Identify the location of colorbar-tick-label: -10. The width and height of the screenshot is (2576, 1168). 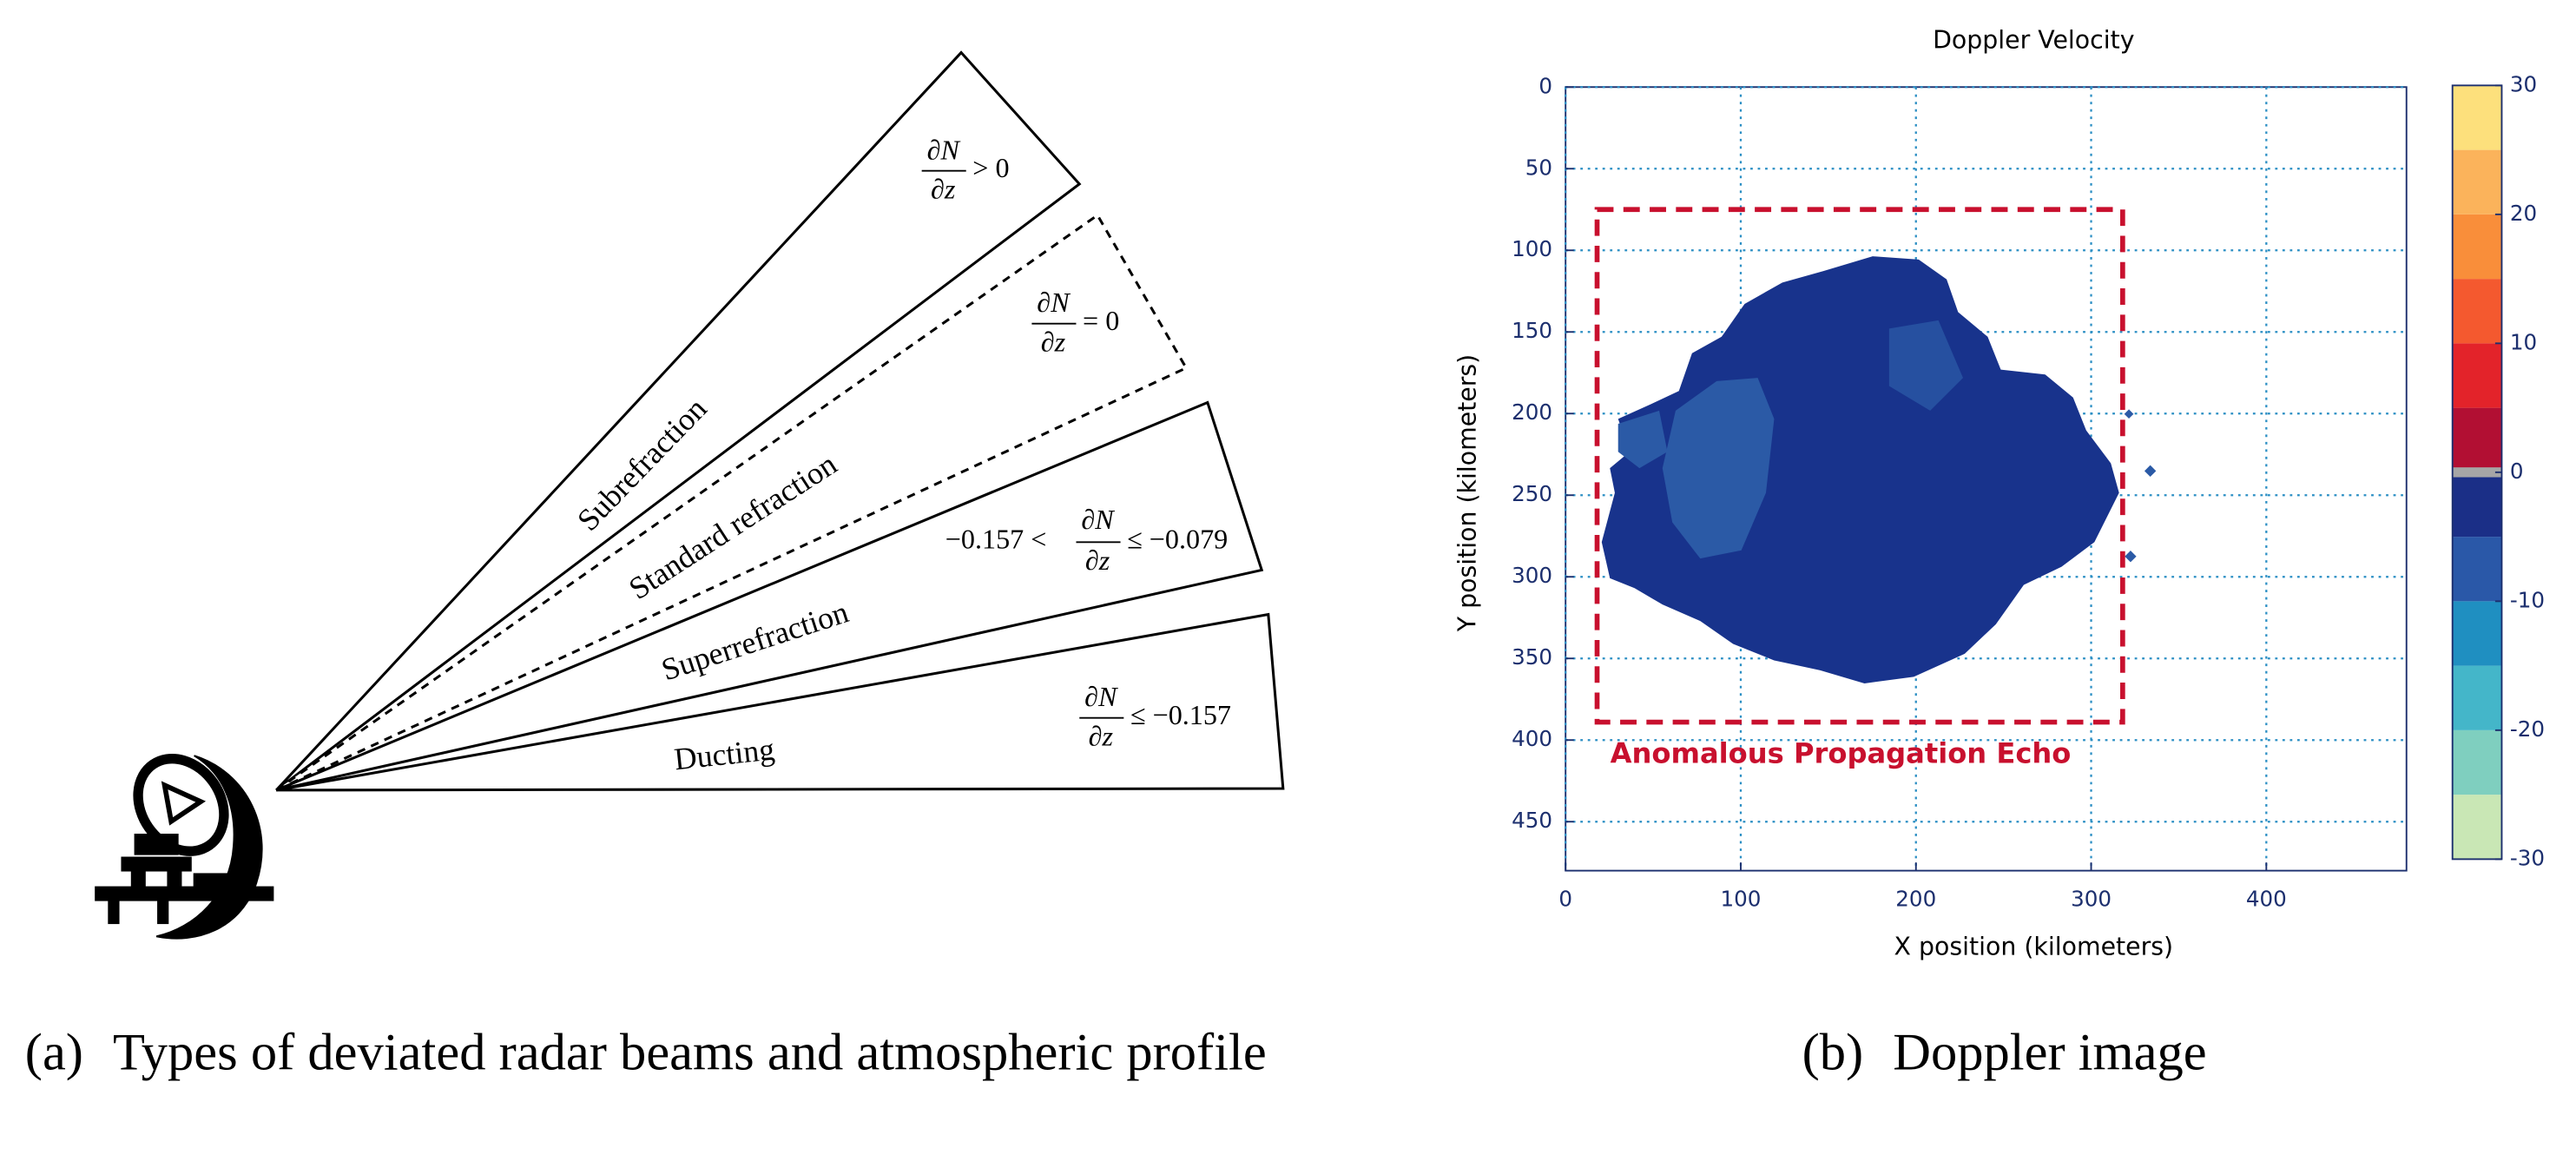
(2527, 599).